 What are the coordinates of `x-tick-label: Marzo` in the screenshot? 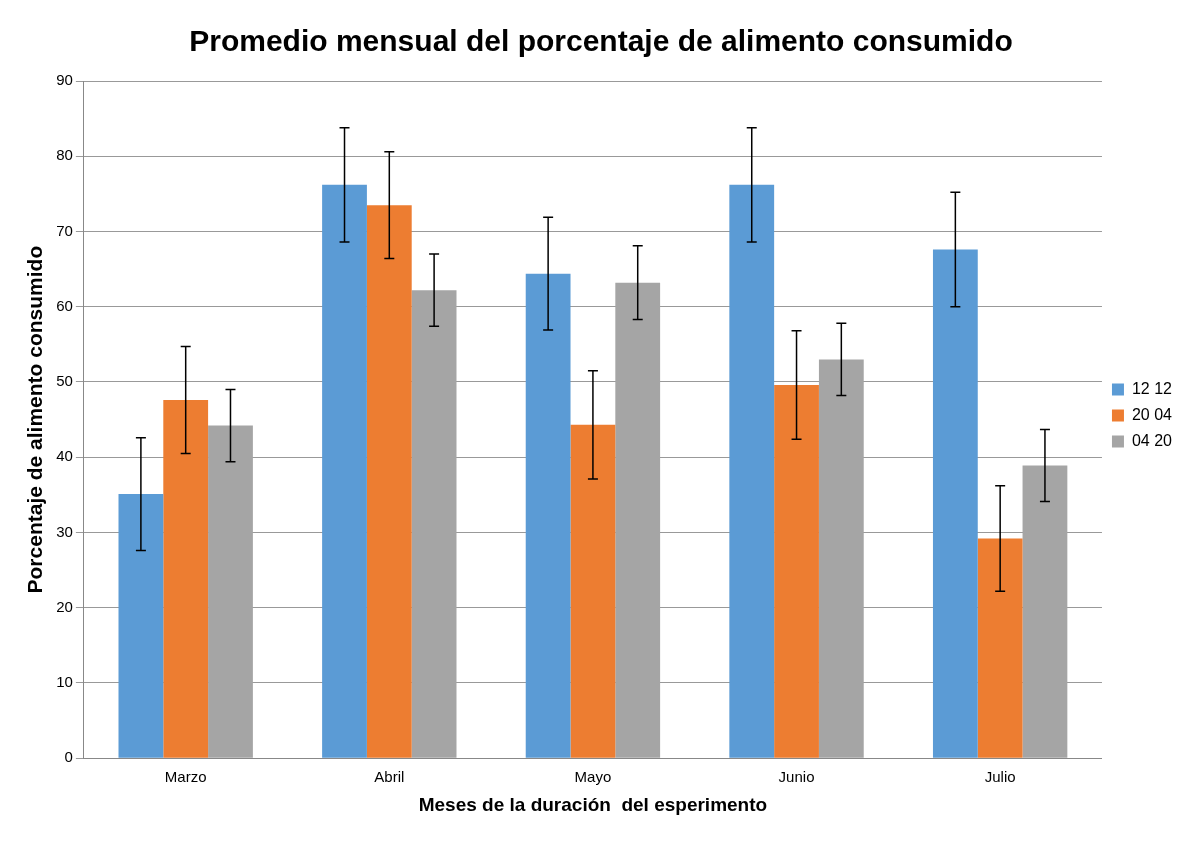 It's located at (185, 777).